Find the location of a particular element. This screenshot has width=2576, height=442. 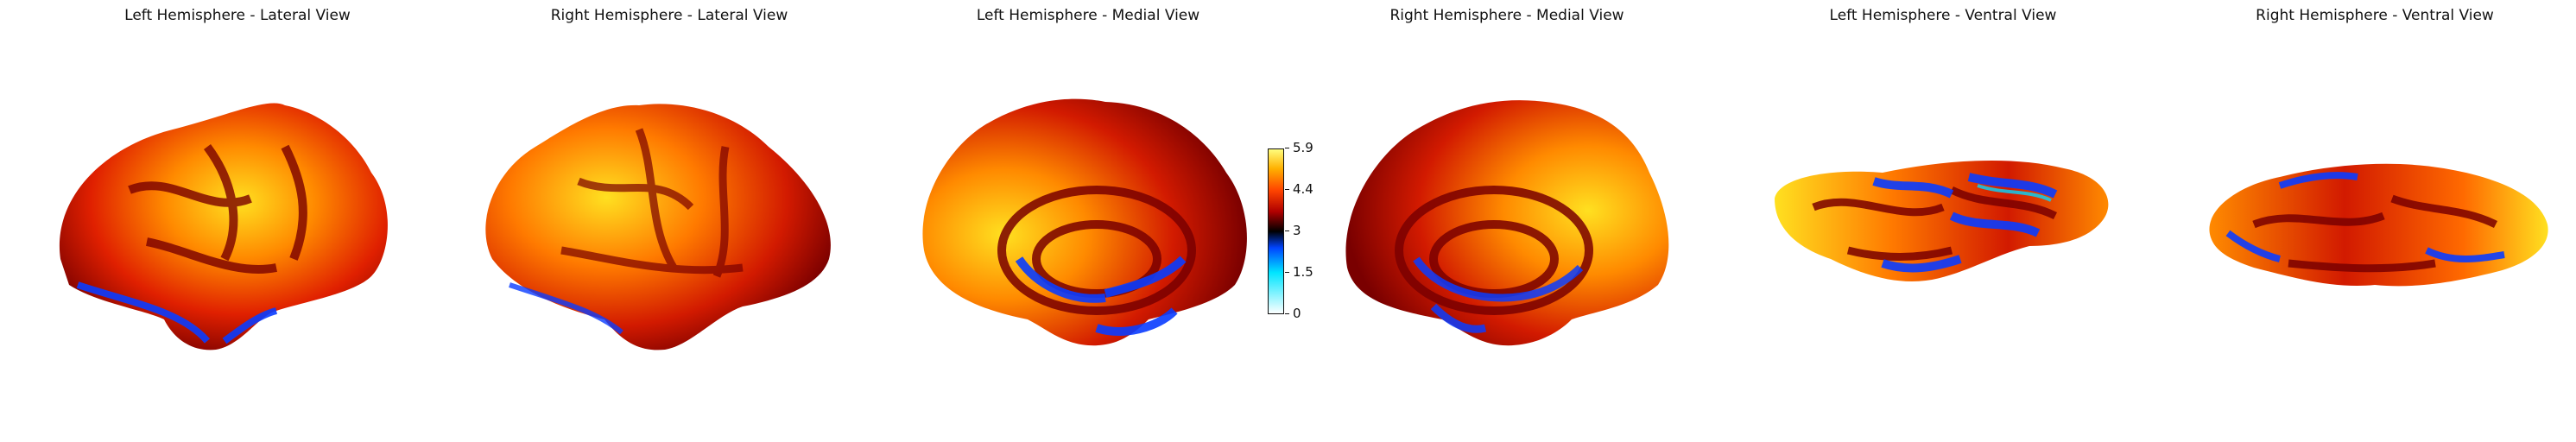

colorbar-tick: 1.5 is located at coordinates (1299, 272).